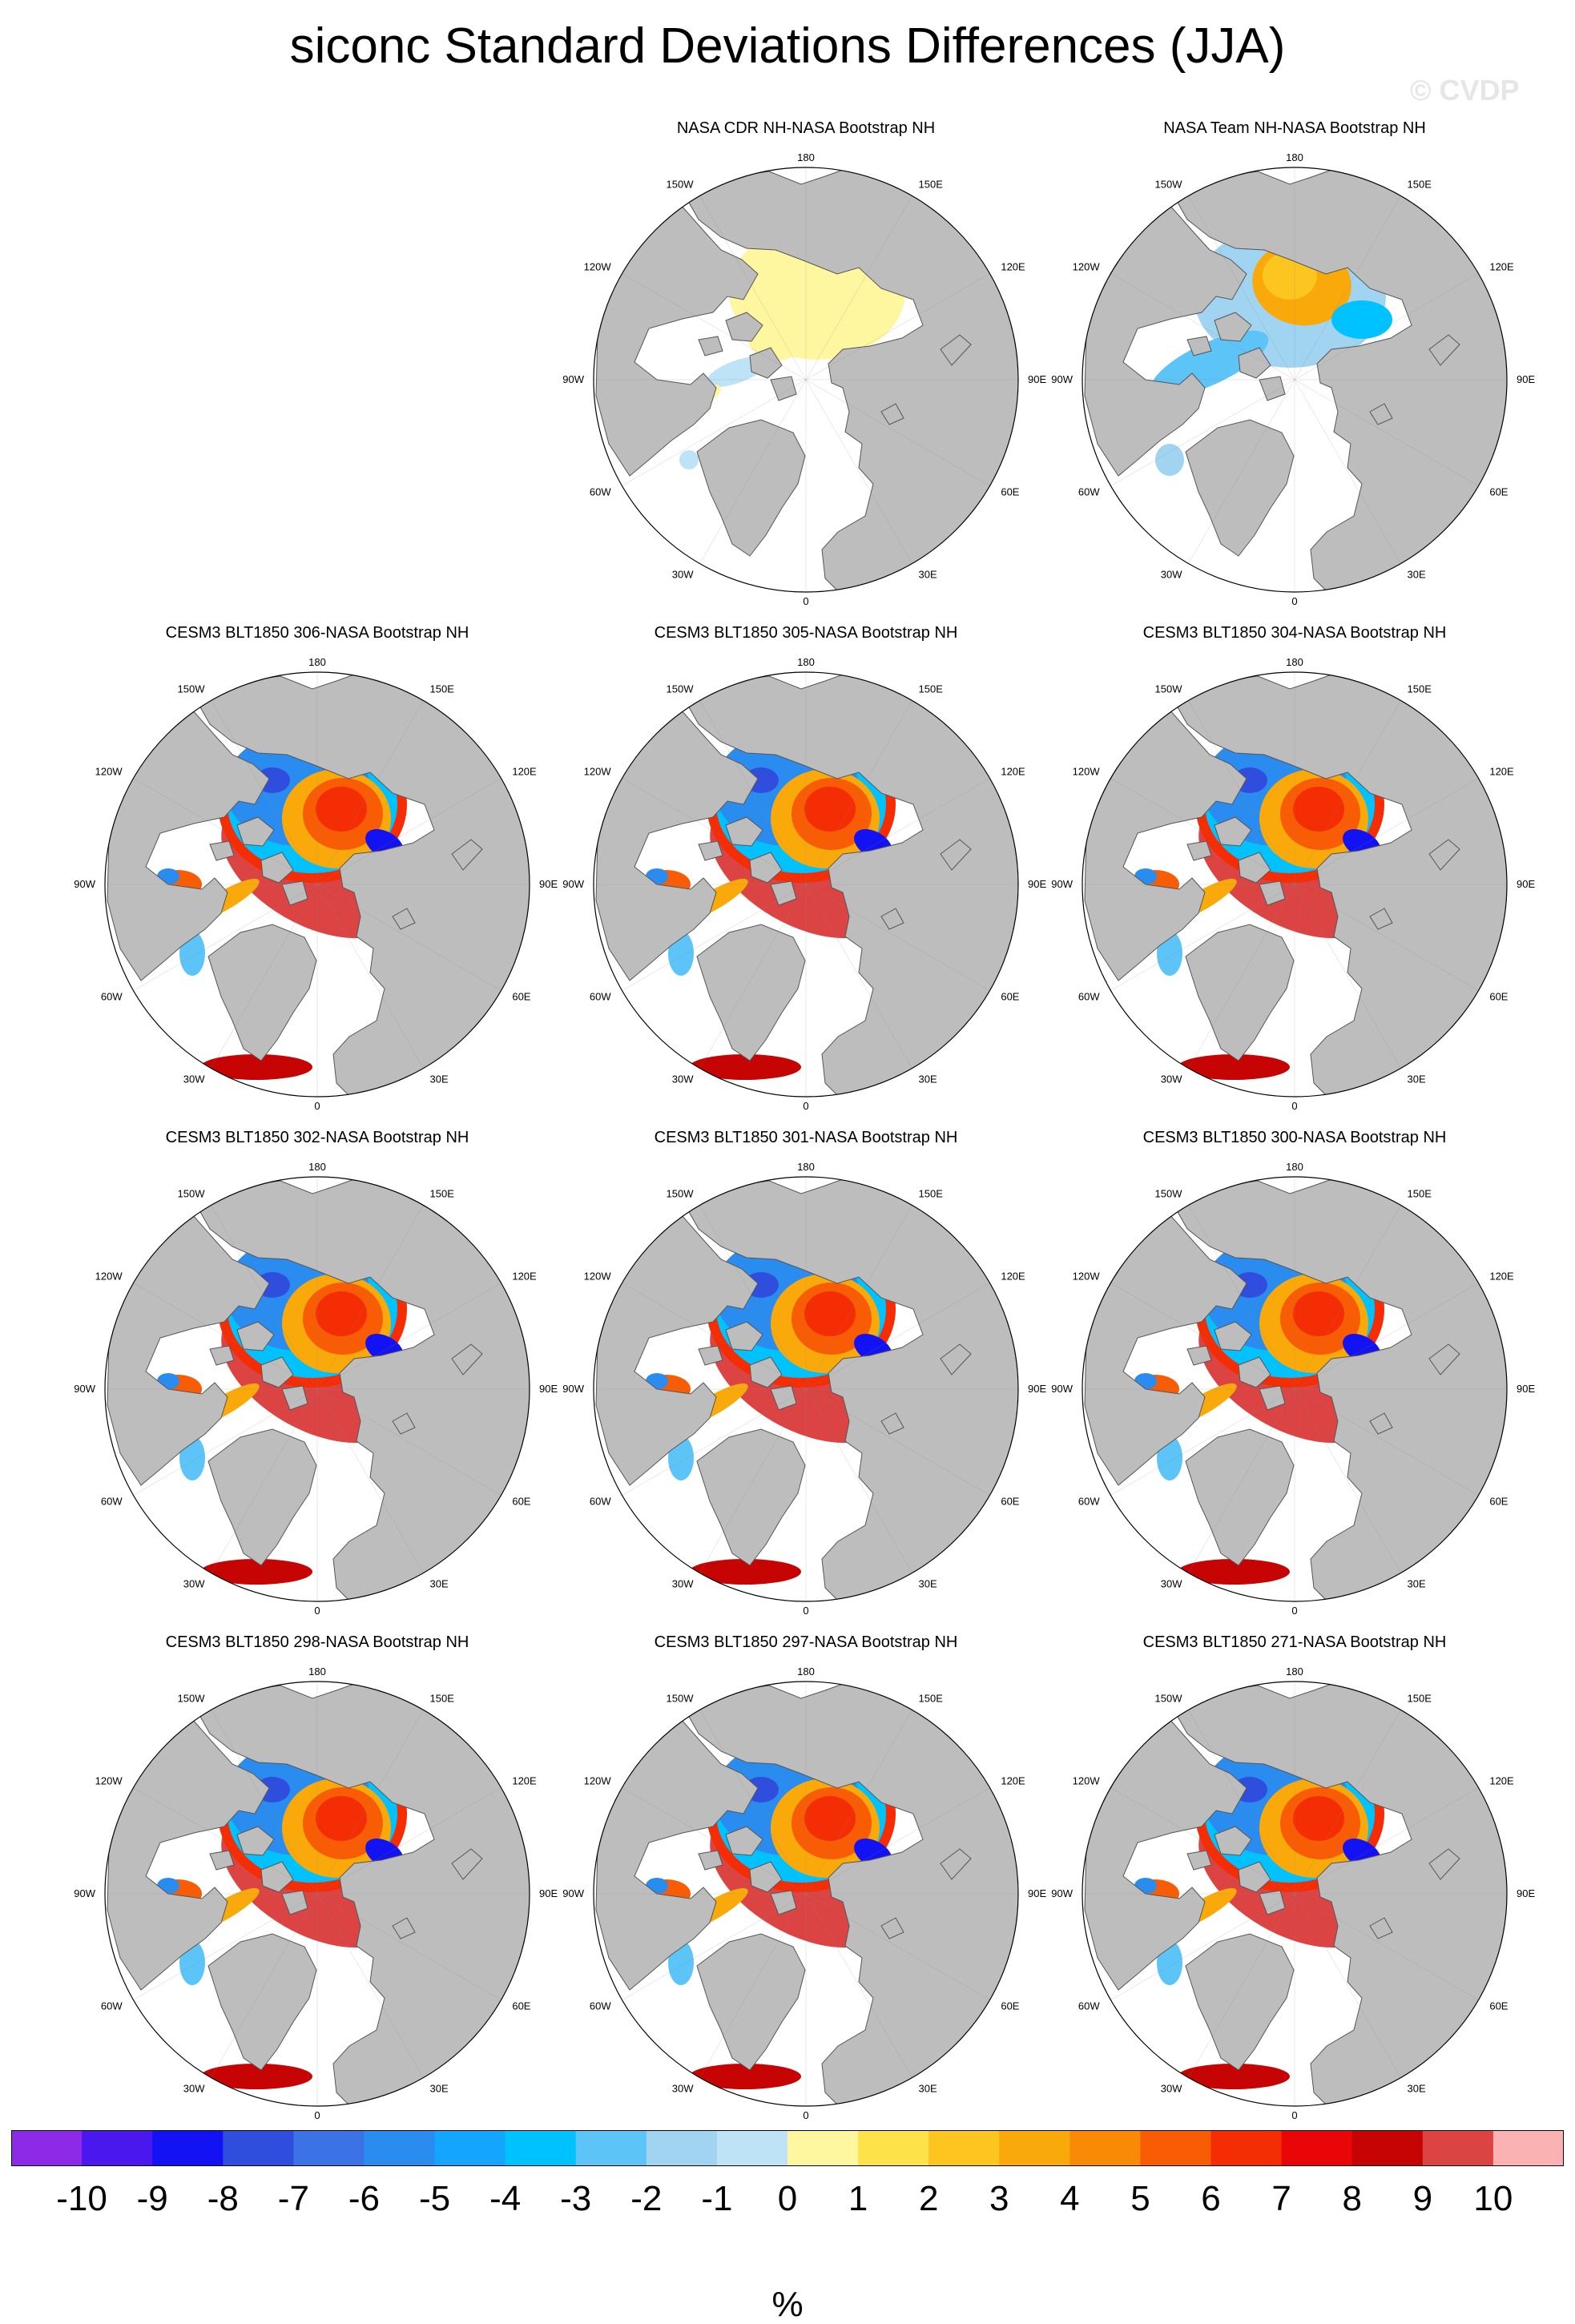  I want to click on panel-title: CESM3 BLT1850 271-NASA Bootstrap NH, so click(1294, 1642).